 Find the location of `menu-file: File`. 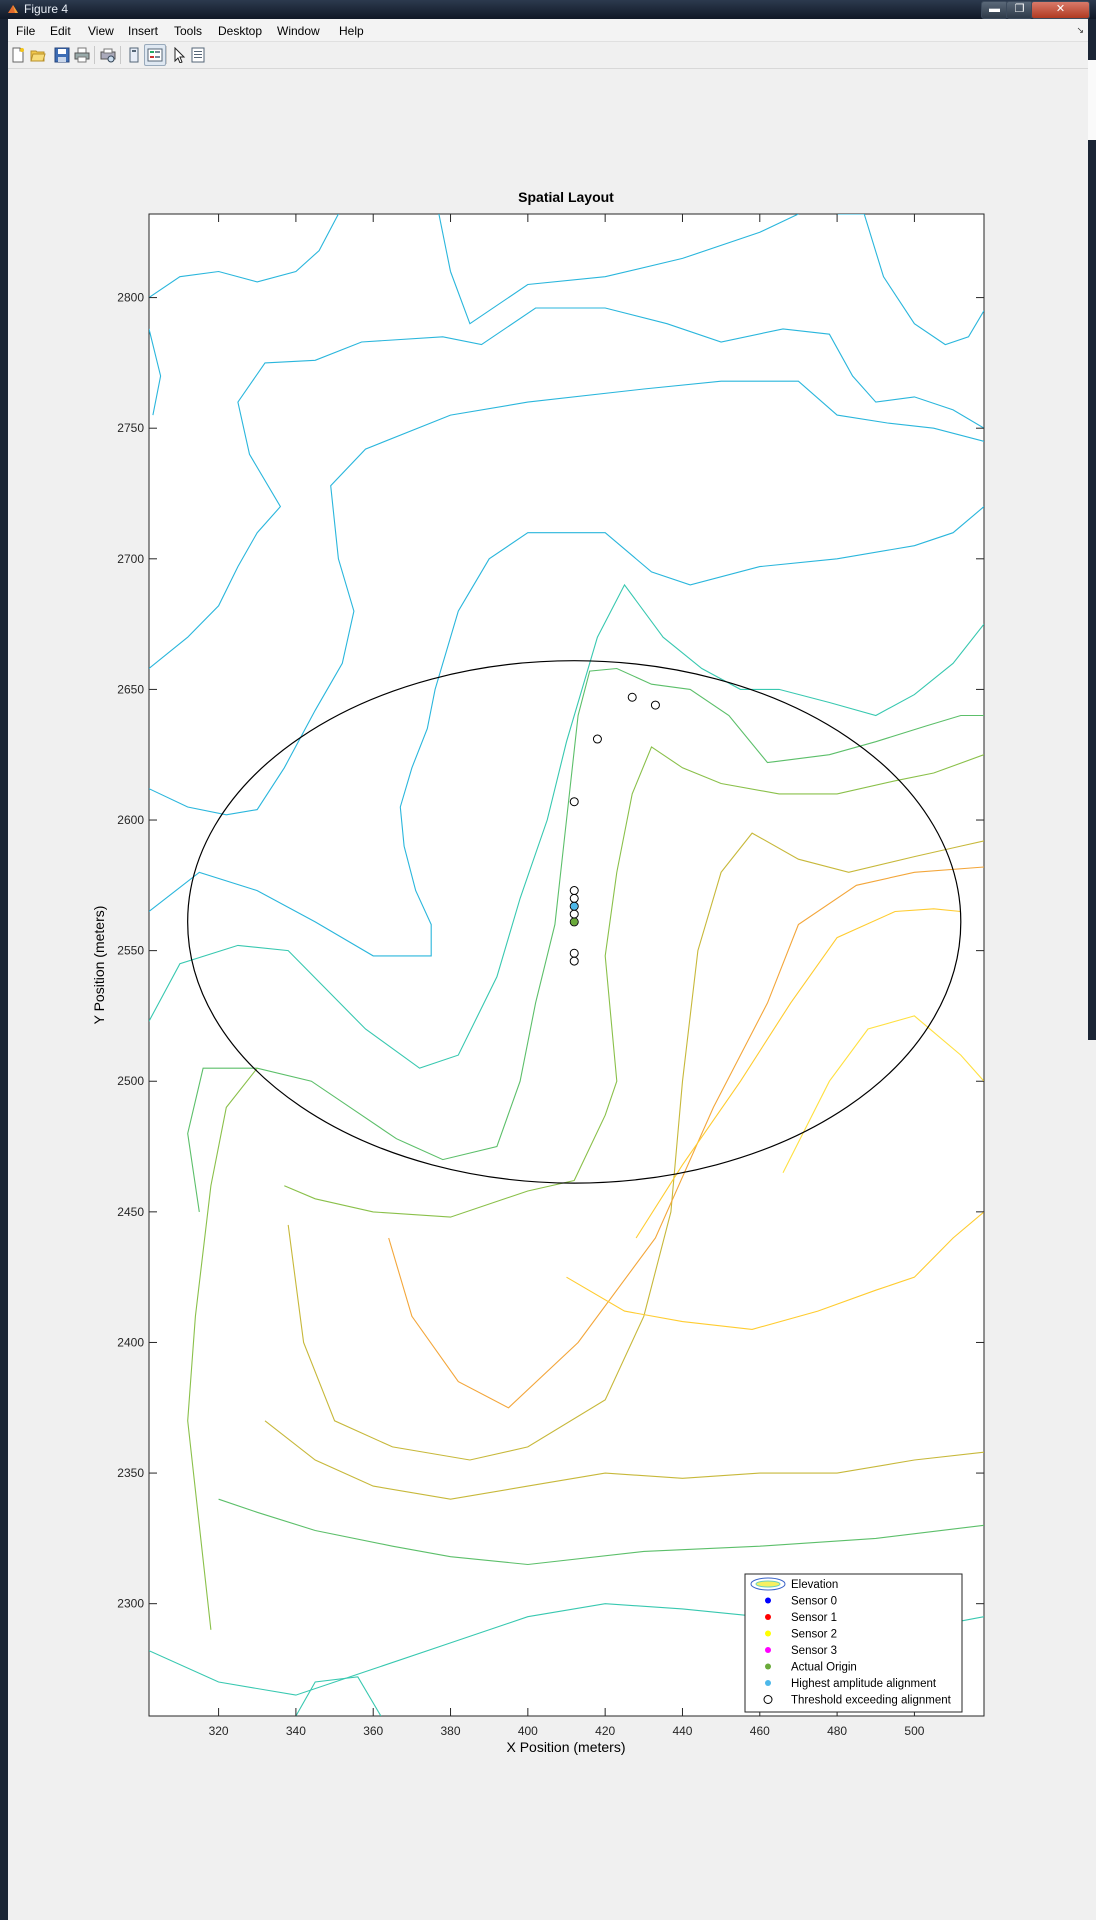

menu-file: File is located at coordinates (26, 31).